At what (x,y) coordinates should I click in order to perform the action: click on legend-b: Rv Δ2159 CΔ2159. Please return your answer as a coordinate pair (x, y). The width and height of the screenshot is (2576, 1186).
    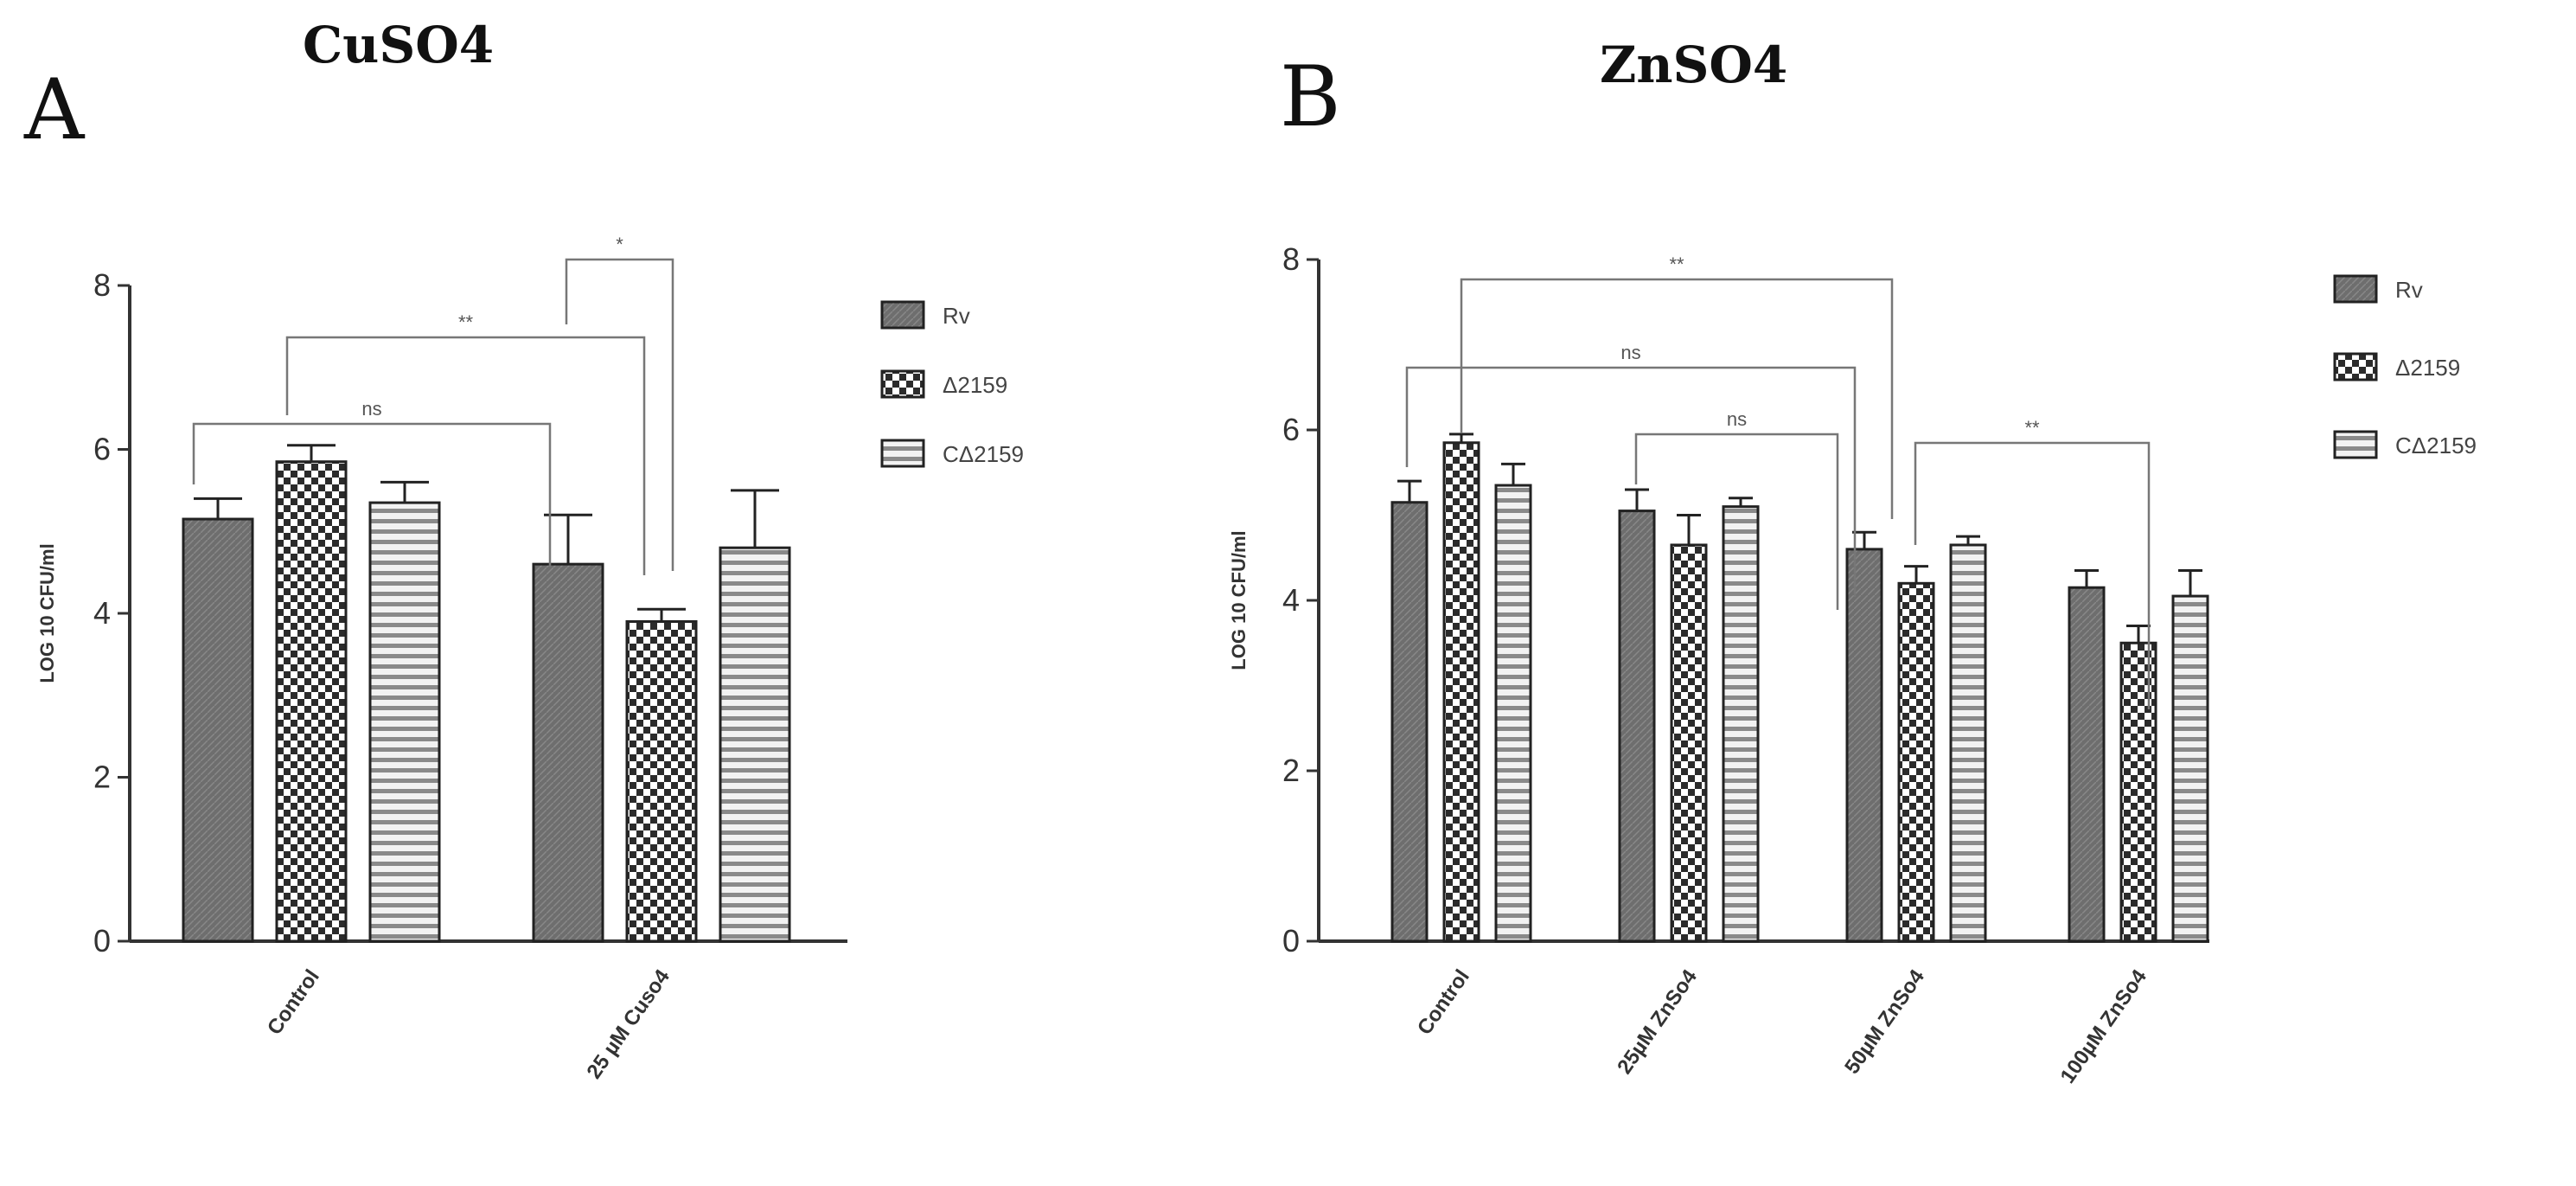
    Looking at the image, I should click on (2405, 366).